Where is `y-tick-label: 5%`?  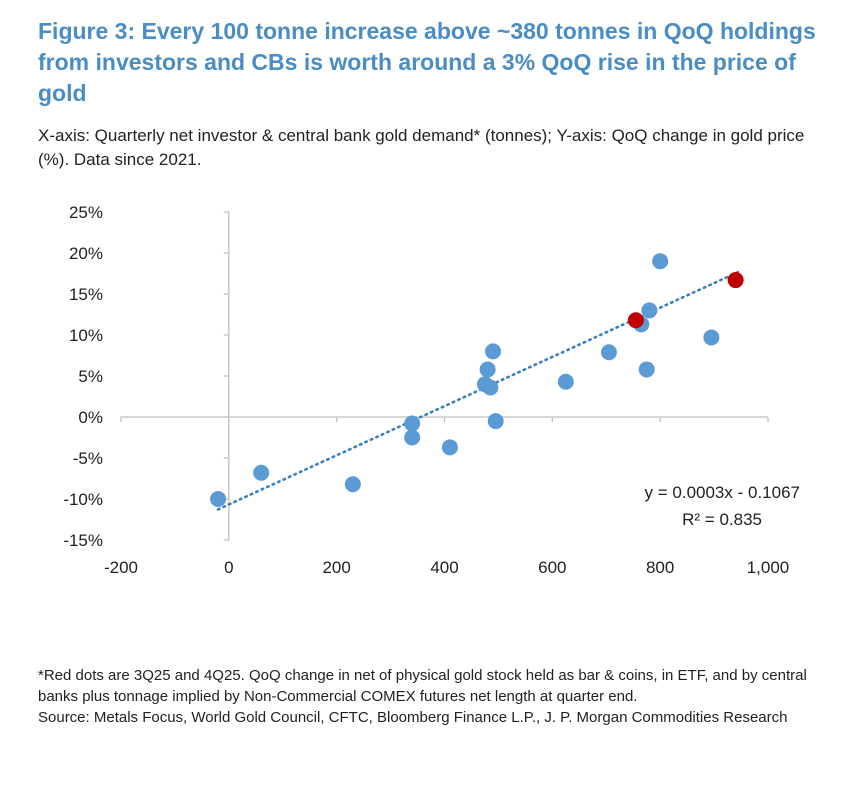 y-tick-label: 5% is located at coordinates (90, 376).